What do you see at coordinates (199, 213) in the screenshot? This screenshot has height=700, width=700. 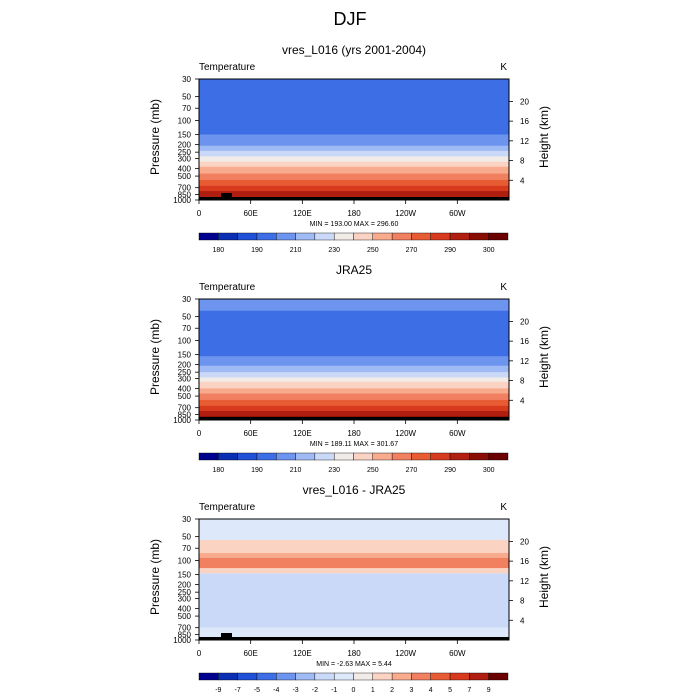 I see `x-tick-label: 0` at bounding box center [199, 213].